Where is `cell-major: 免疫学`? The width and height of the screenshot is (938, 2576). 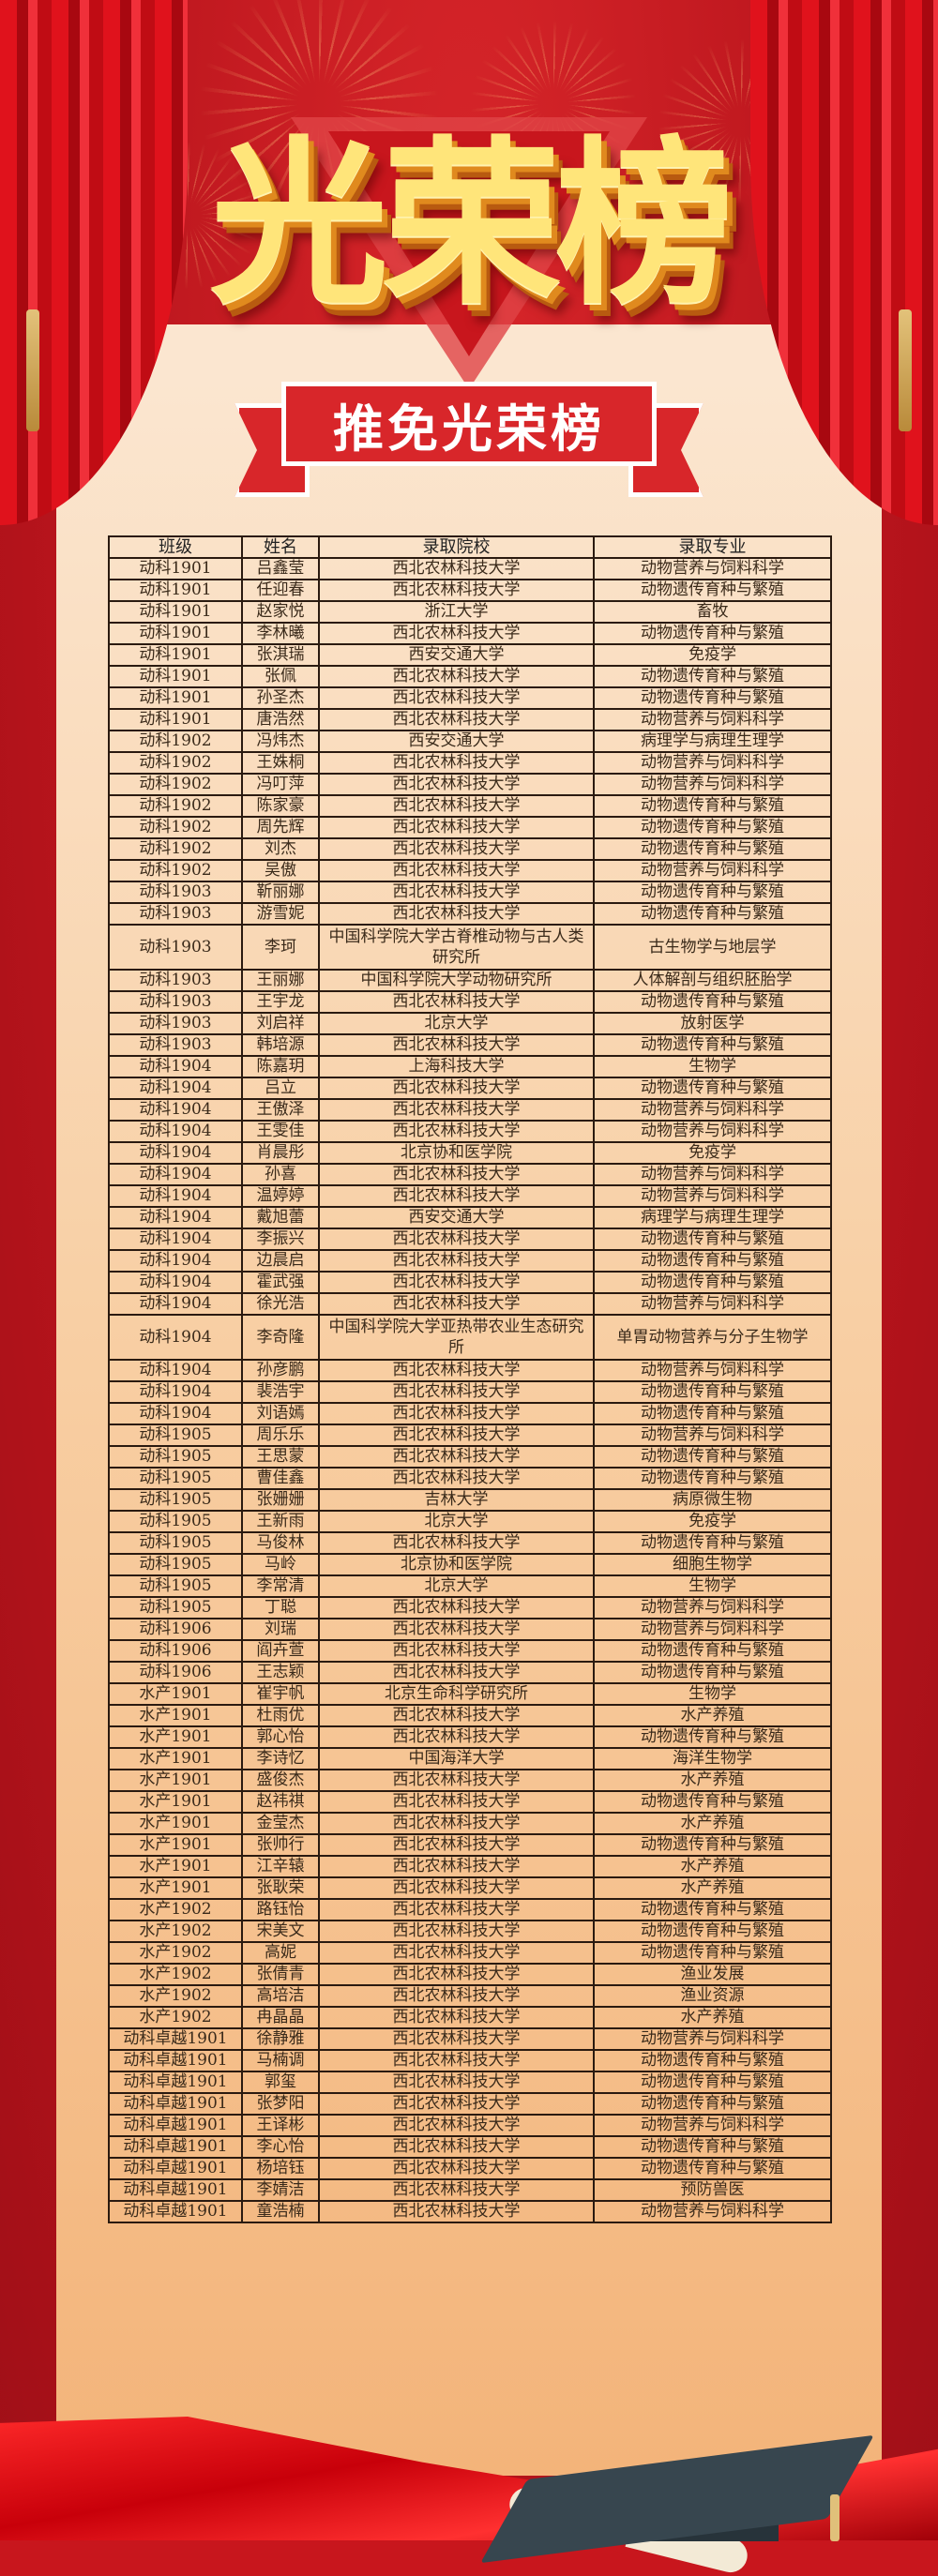
cell-major: 免疫学 is located at coordinates (712, 655).